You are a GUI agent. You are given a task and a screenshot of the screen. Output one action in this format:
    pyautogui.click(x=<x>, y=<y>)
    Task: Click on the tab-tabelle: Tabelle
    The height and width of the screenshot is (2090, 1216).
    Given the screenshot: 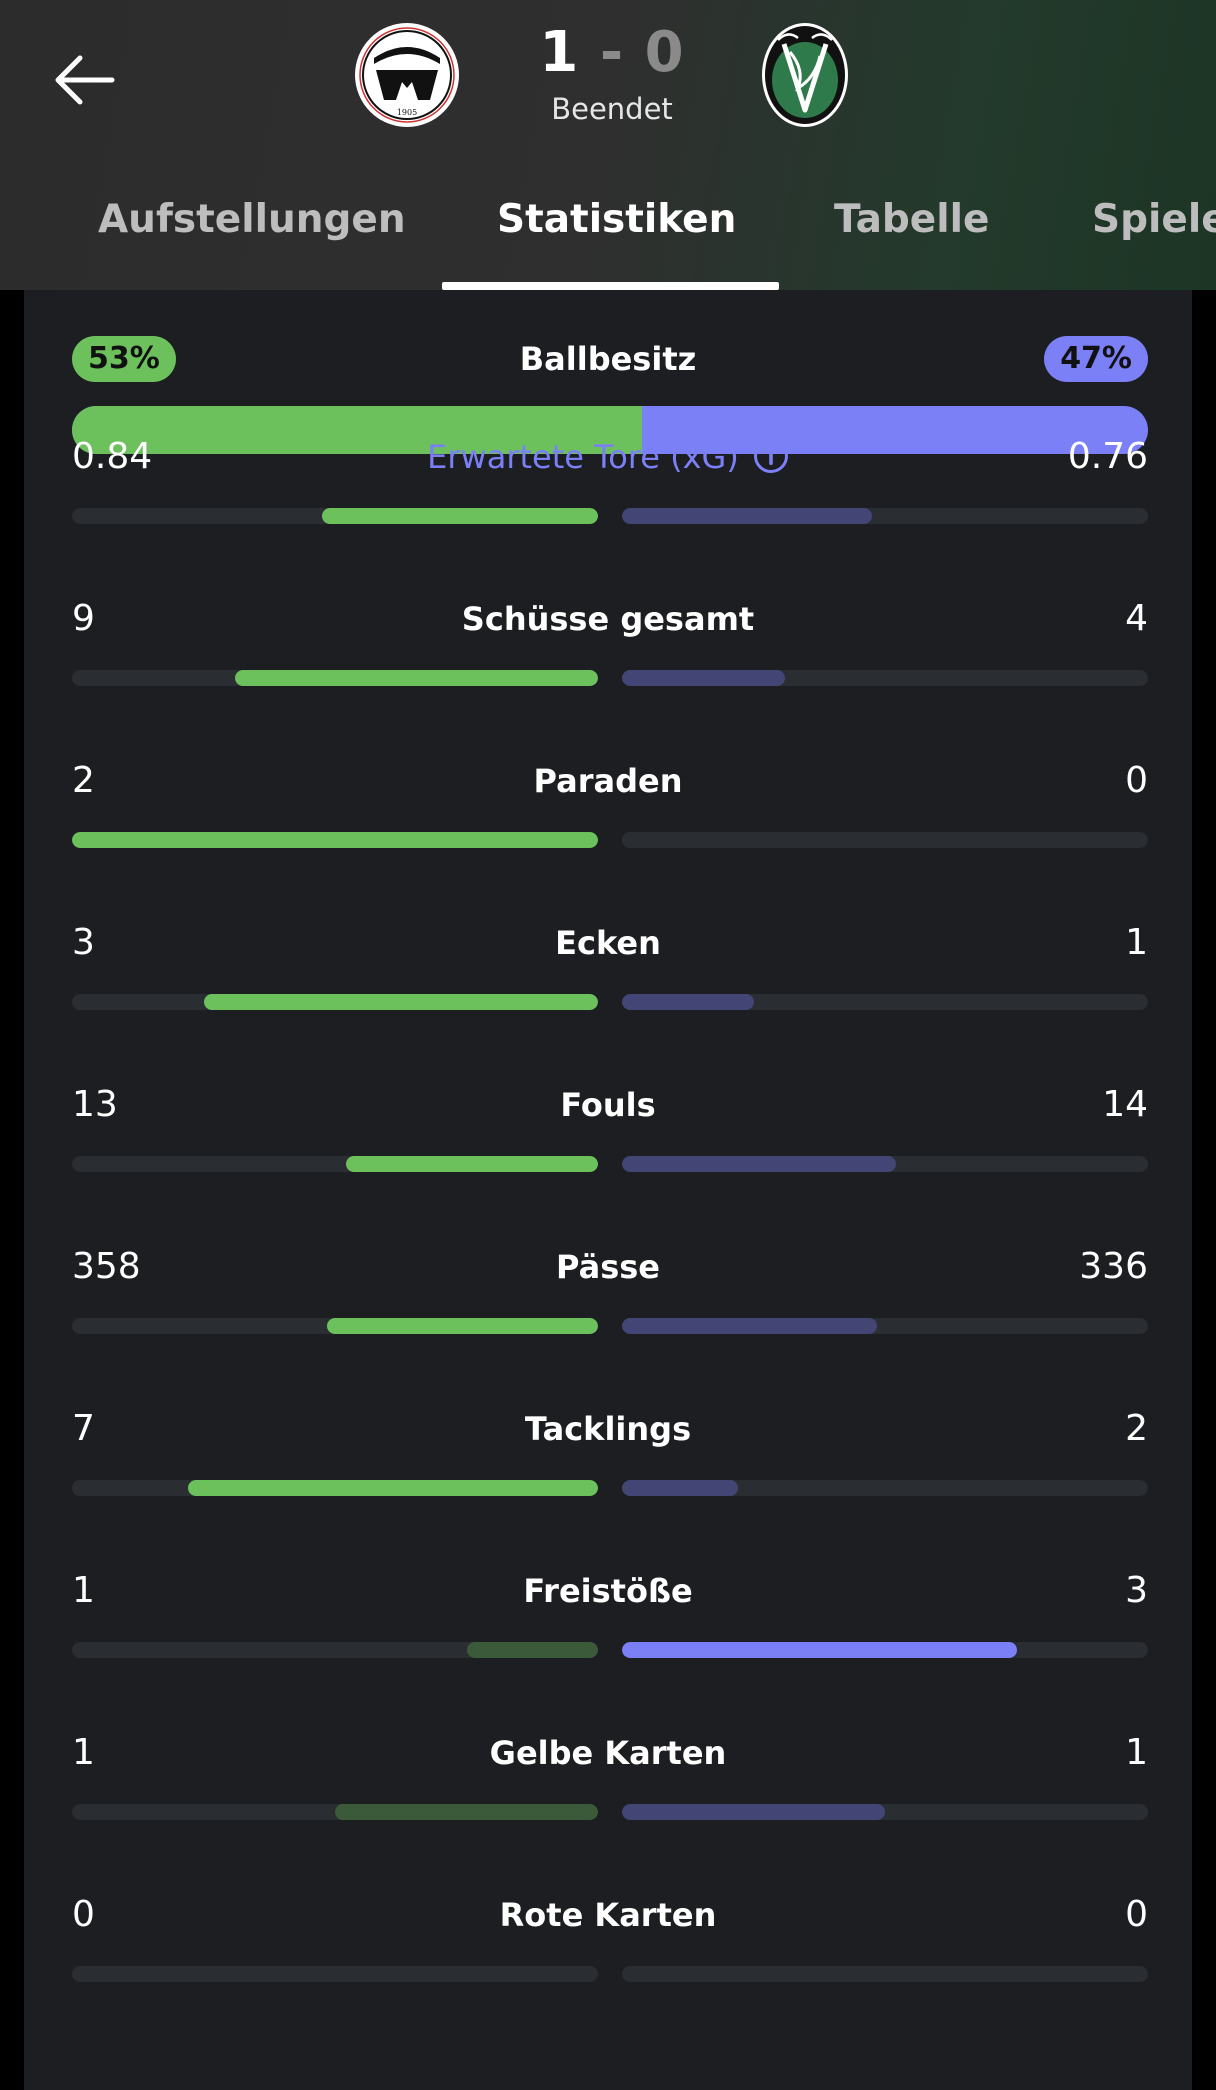 What is the action you would take?
    pyautogui.click(x=912, y=219)
    